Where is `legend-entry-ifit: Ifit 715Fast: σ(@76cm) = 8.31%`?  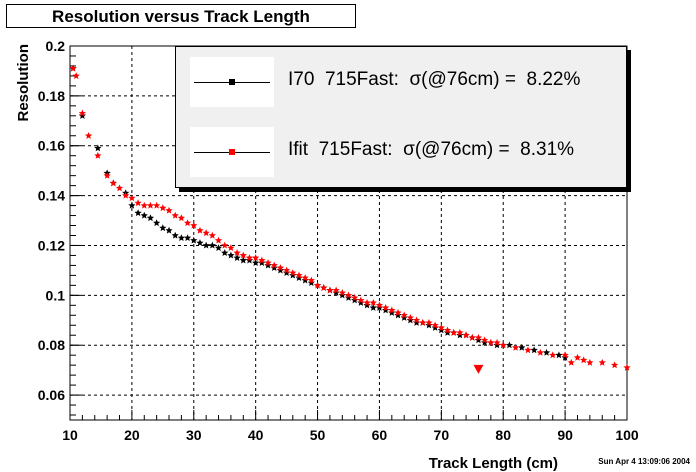 legend-entry-ifit: Ifit 715Fast: σ(@76cm) = 8.31% is located at coordinates (400, 152).